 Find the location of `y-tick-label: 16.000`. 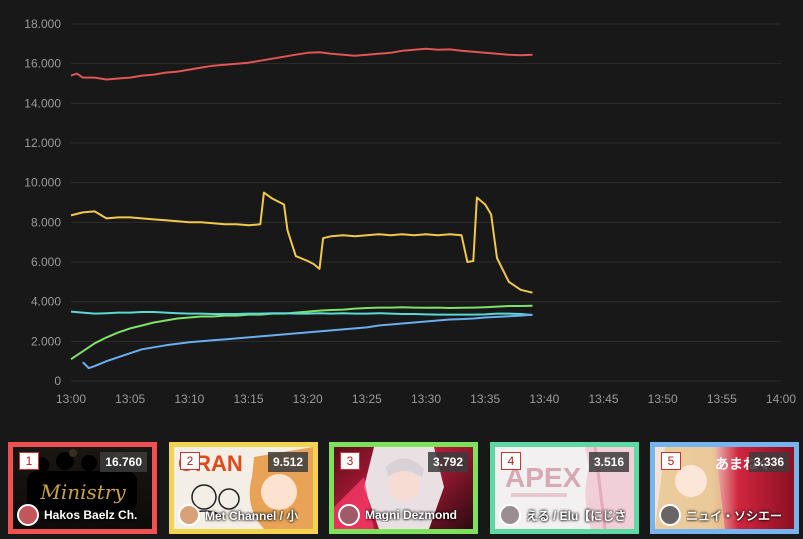

y-tick-label: 16.000 is located at coordinates (42, 64).